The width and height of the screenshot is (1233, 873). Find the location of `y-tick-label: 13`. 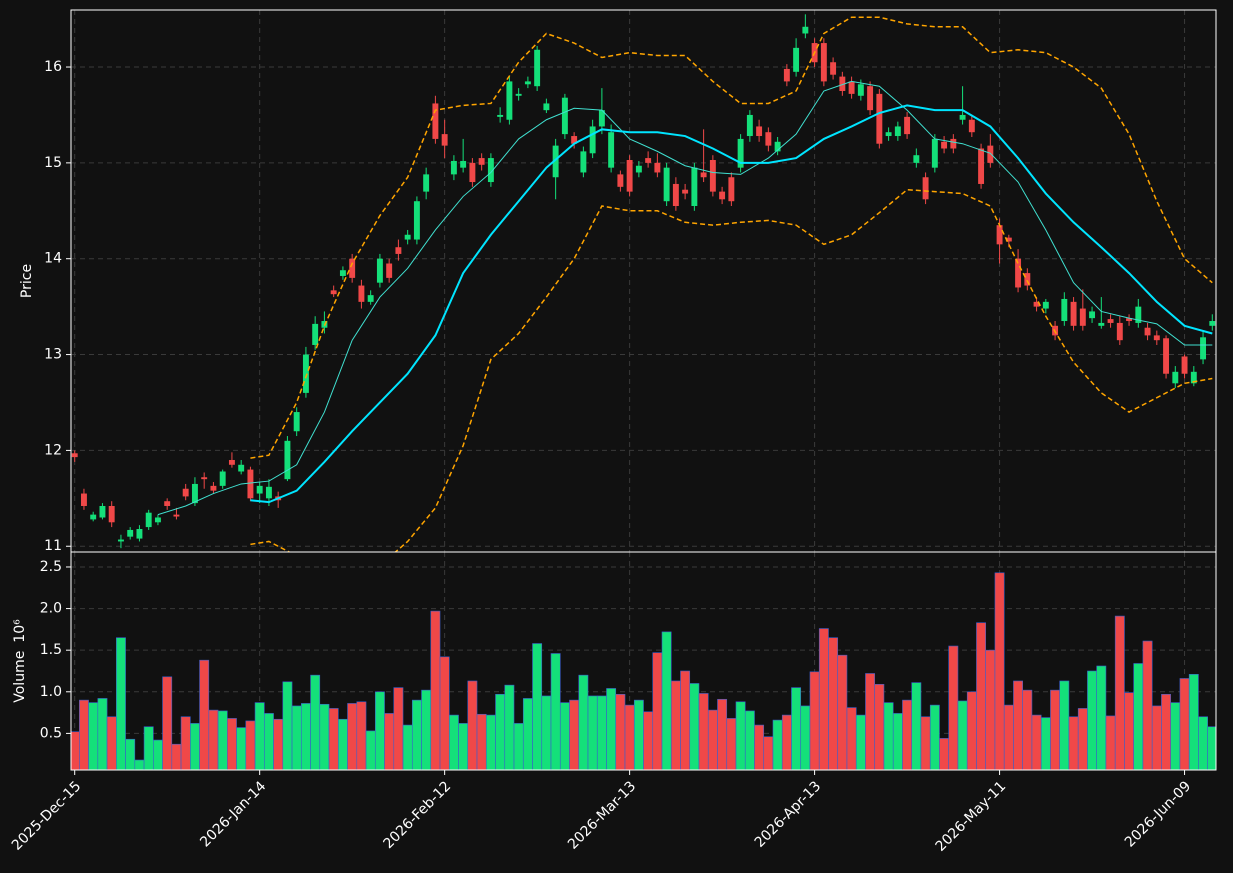

y-tick-label: 13 is located at coordinates (53, 355).